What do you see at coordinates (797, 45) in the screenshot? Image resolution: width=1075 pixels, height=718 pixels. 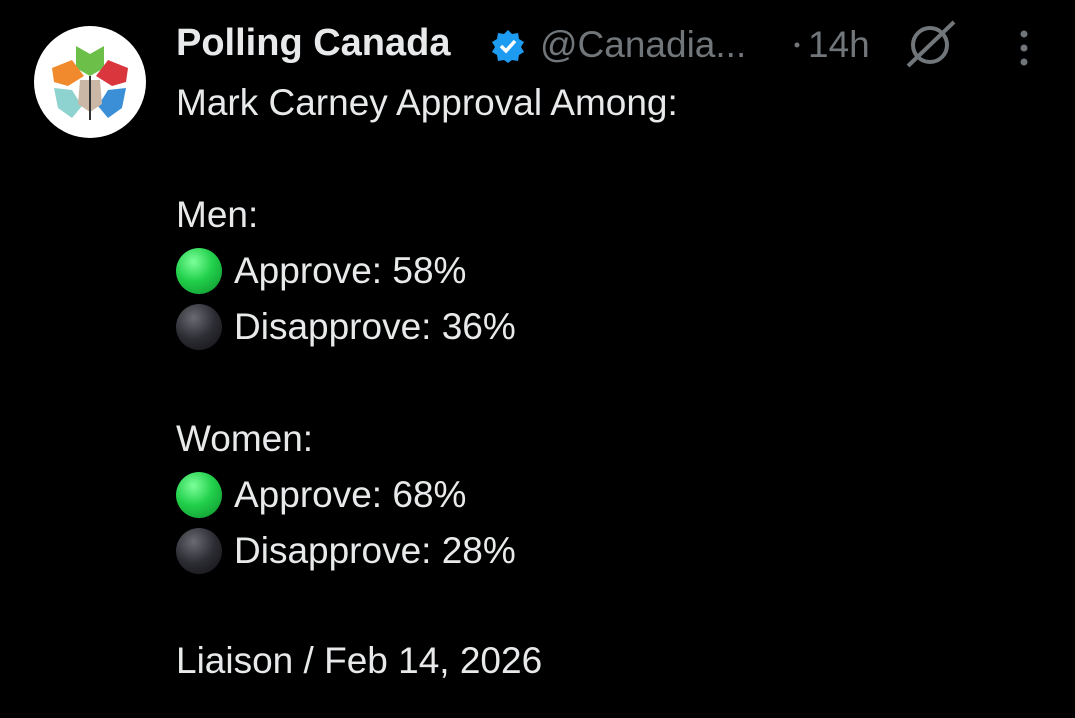 I see `separator-dot` at bounding box center [797, 45].